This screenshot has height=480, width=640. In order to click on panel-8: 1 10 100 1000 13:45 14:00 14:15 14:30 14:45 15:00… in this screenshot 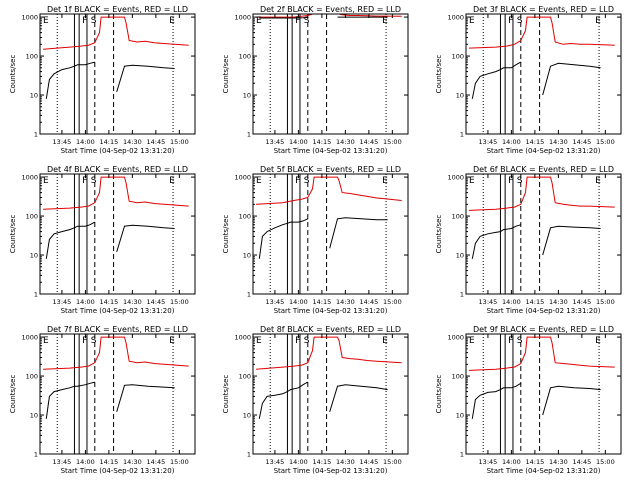, I will do `click(315, 400)`.